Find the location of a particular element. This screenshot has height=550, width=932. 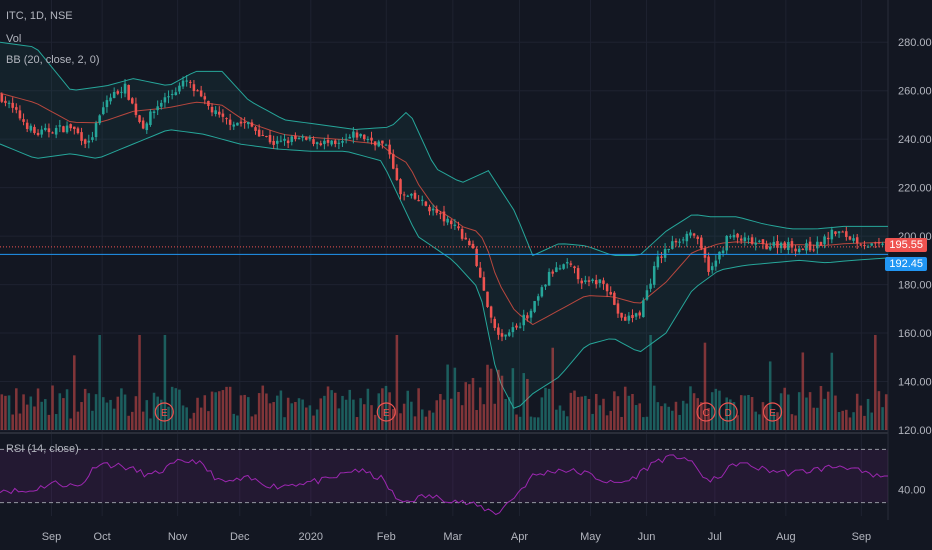

time-tick-label: Apr is located at coordinates (519, 537).